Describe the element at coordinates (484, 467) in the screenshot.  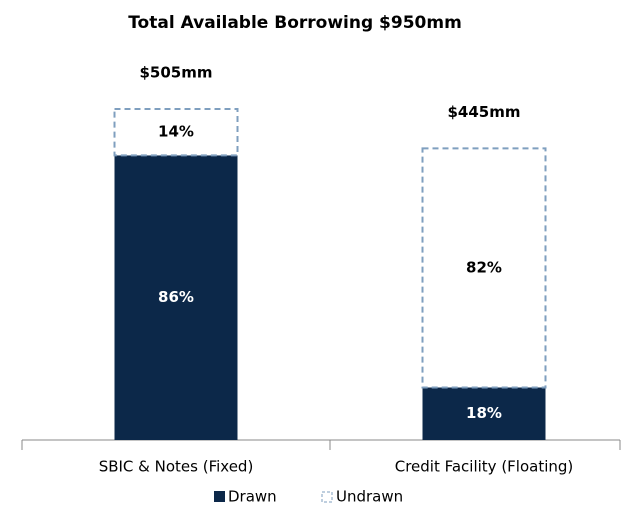
I see `x-tick-label: Credit Facility (Floating)` at that location.